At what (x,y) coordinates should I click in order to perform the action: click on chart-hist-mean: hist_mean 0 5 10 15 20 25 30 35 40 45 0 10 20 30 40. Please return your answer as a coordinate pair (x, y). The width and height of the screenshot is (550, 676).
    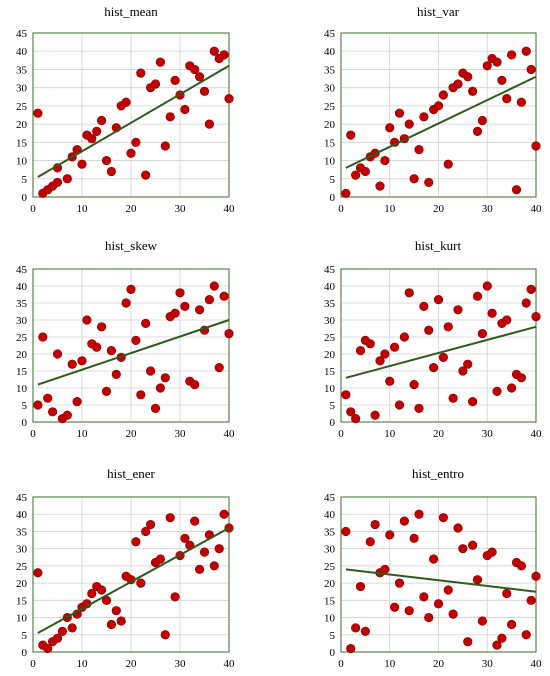
    Looking at the image, I should click on (125, 109).